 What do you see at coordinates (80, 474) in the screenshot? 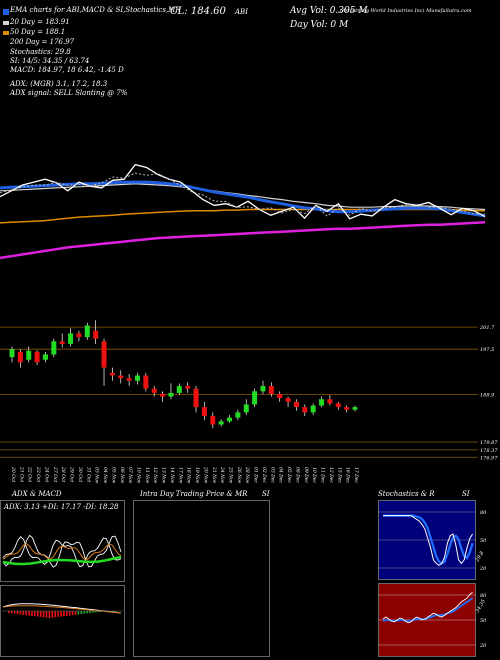
I see `date-tick-label: 30 Oct` at bounding box center [80, 474].